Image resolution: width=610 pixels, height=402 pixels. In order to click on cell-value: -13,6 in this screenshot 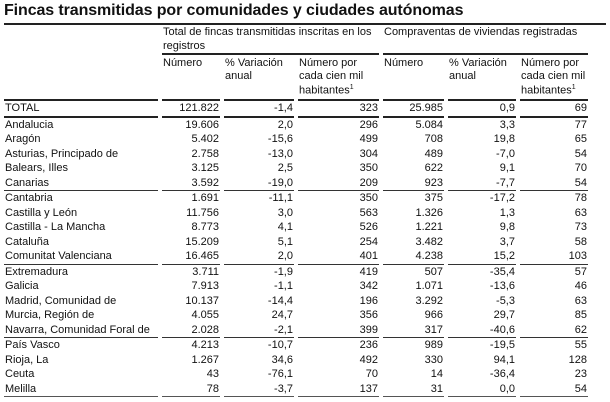, I will do `click(502, 286)`.